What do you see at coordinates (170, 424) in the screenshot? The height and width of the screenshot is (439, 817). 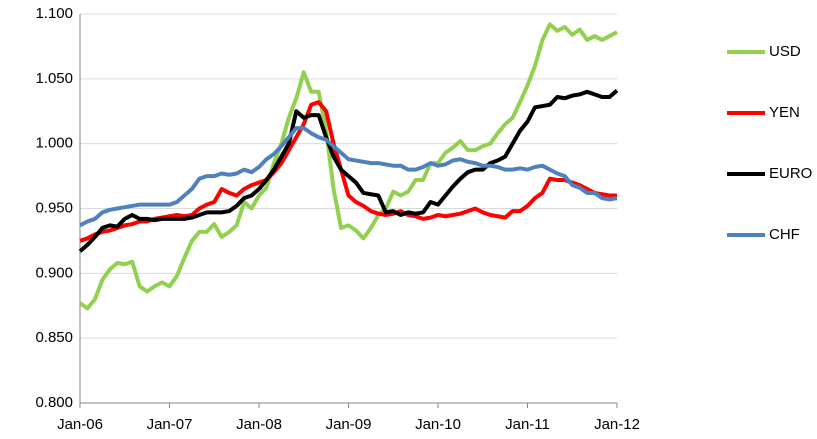 I see `x-tick-label: Jan-07` at bounding box center [170, 424].